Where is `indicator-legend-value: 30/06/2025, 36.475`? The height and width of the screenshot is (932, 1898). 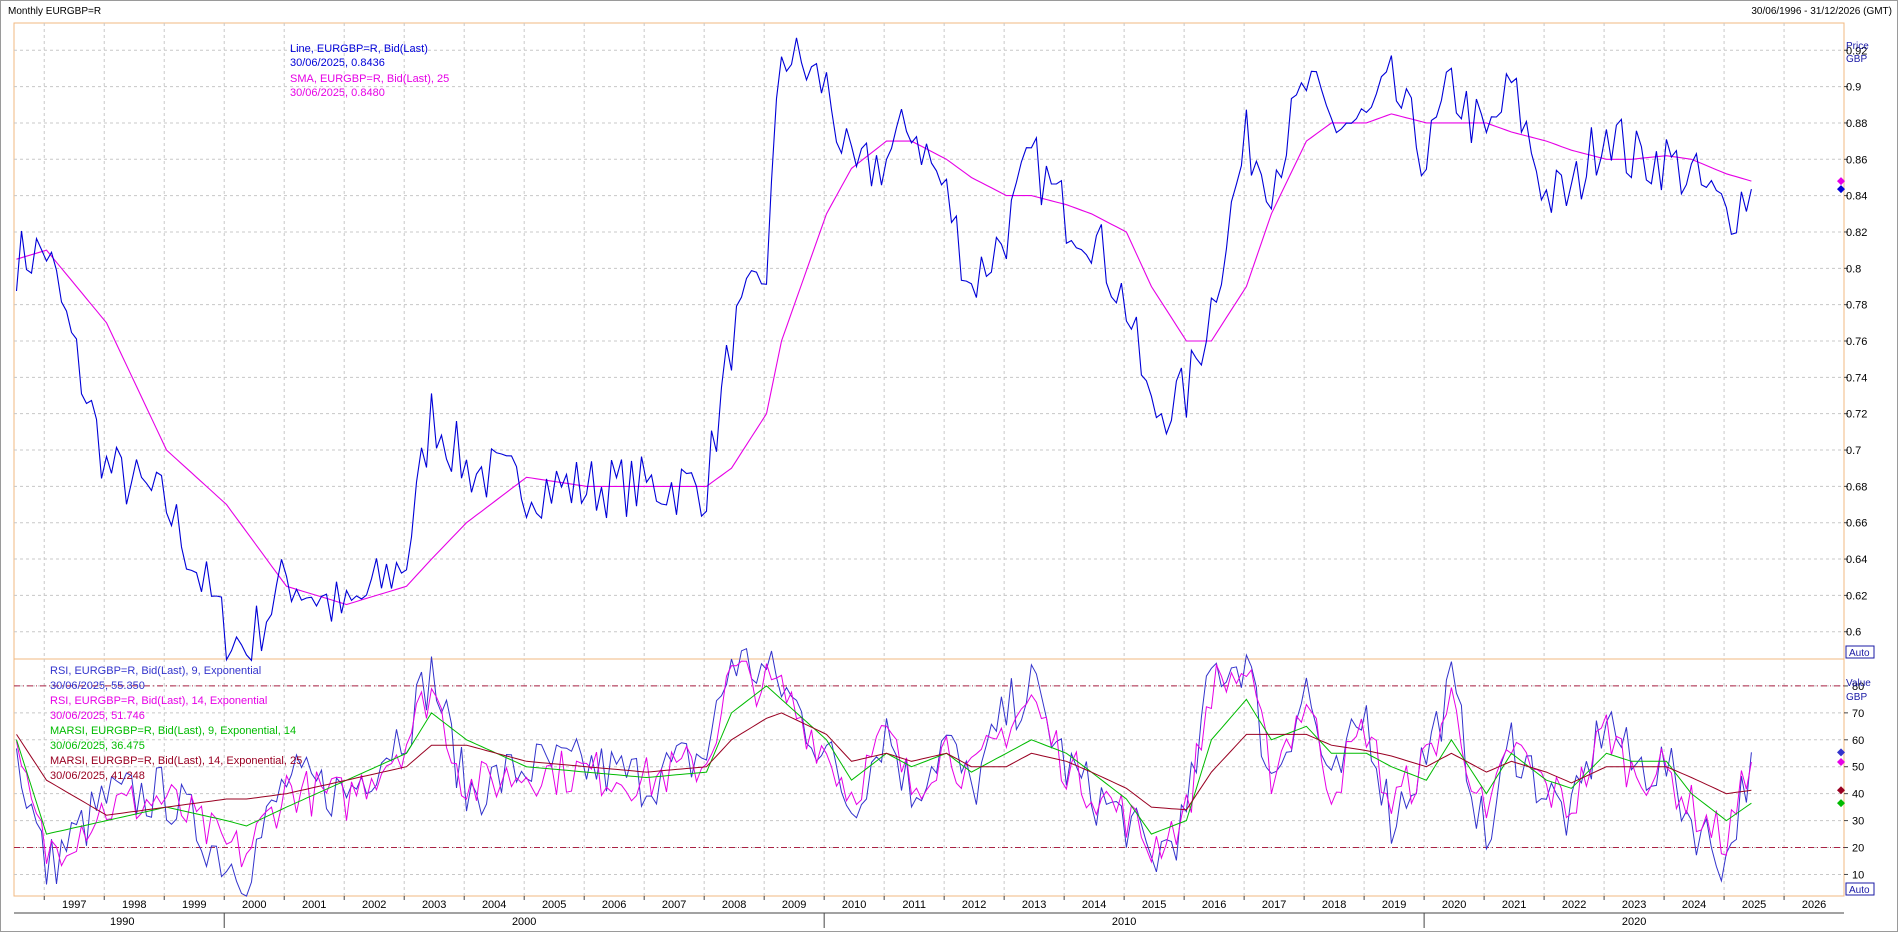 indicator-legend-value: 30/06/2025, 36.475 is located at coordinates (97, 746).